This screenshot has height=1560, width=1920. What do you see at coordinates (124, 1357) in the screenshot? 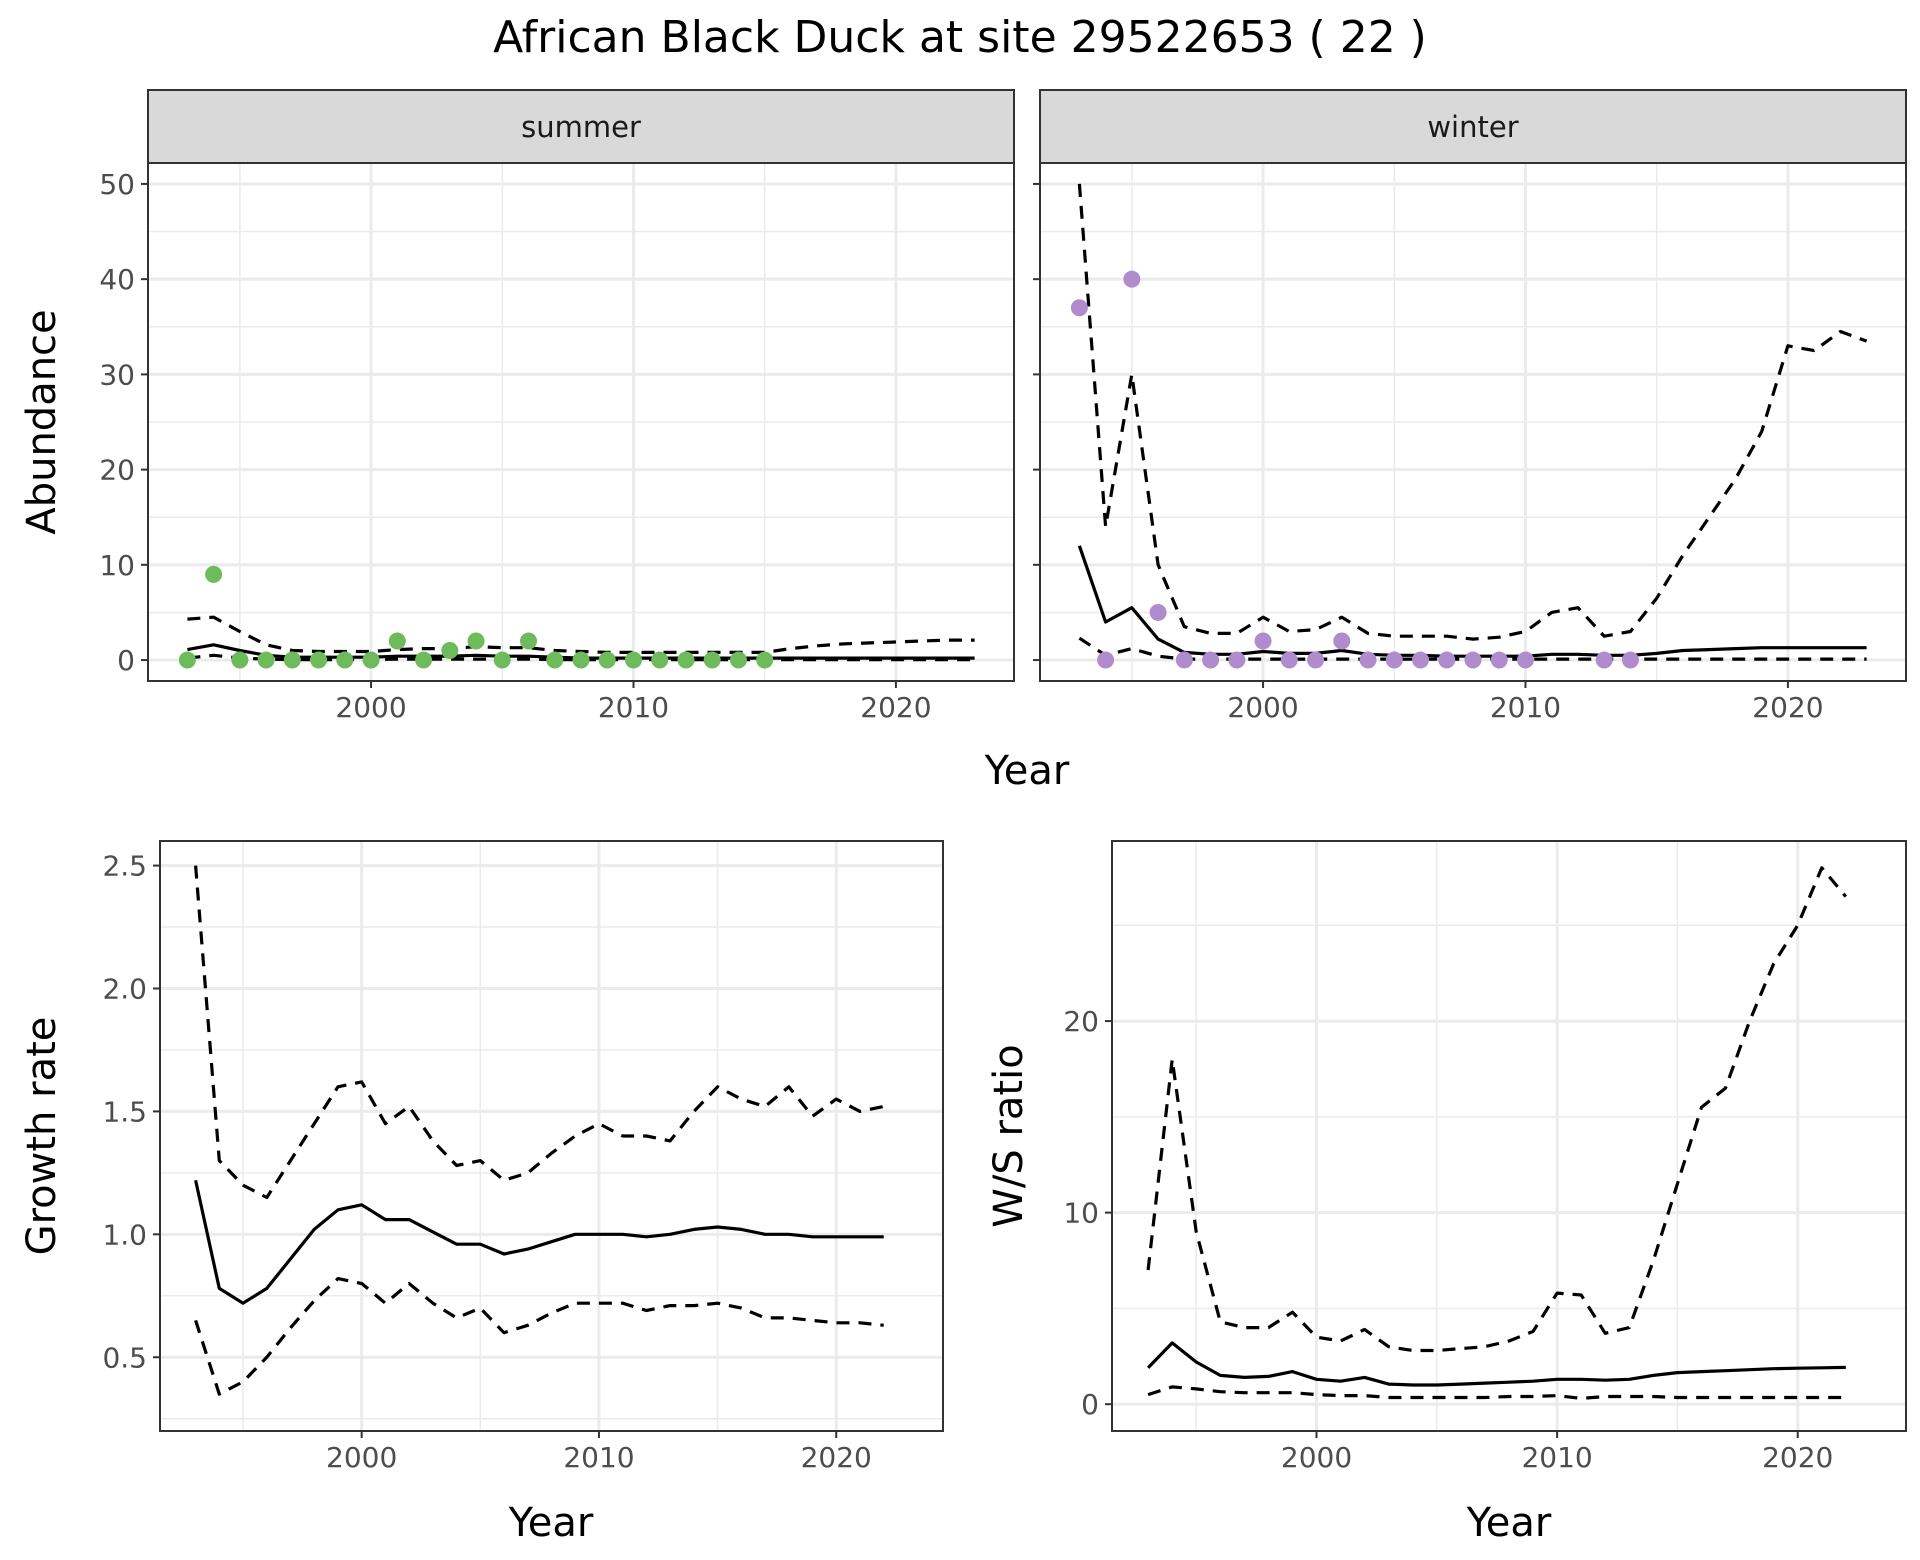
I see `y-tick-label: 0.5` at bounding box center [124, 1357].